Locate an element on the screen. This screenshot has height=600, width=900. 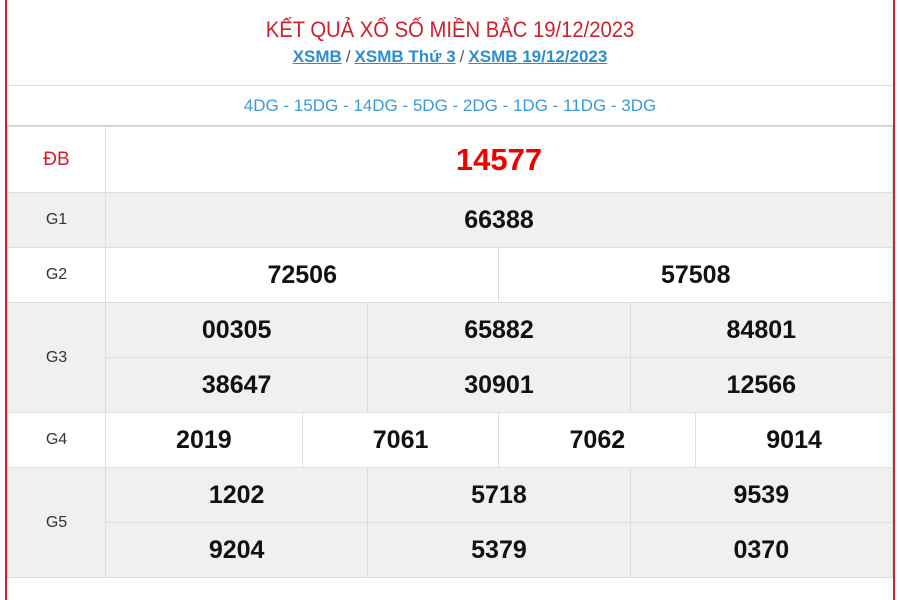
prize-label: G3 is located at coordinates (56, 357).